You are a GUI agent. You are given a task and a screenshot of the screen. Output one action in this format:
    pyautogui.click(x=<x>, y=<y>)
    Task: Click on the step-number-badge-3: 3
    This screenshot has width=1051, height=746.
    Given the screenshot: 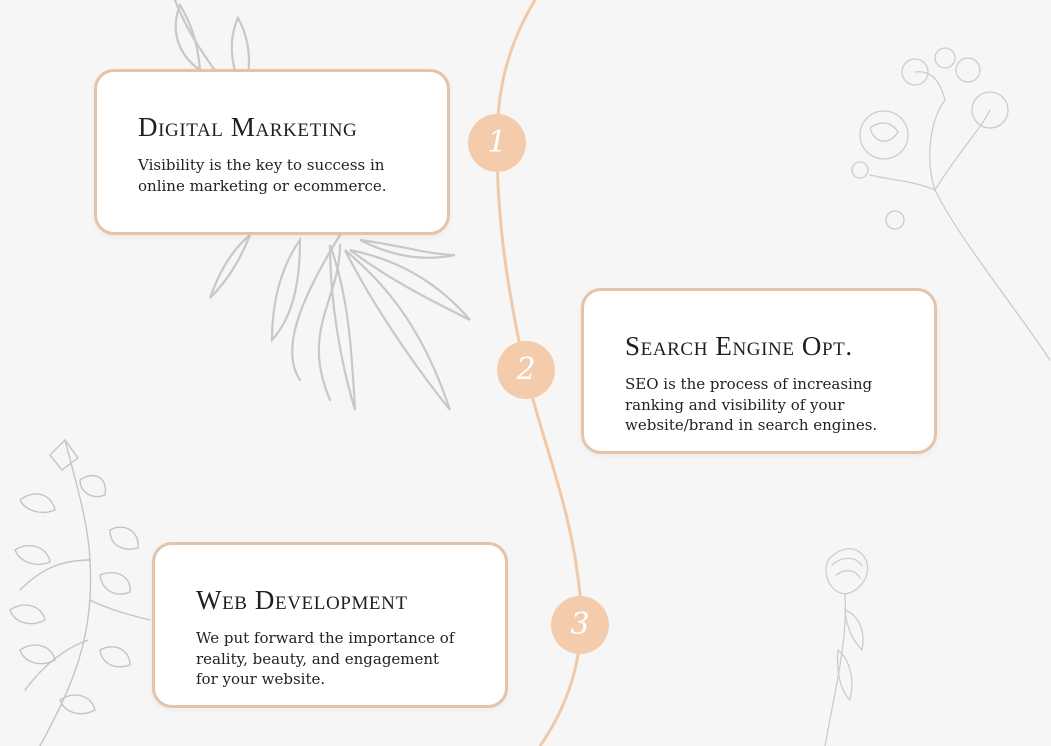 What is the action you would take?
    pyautogui.click(x=580, y=625)
    